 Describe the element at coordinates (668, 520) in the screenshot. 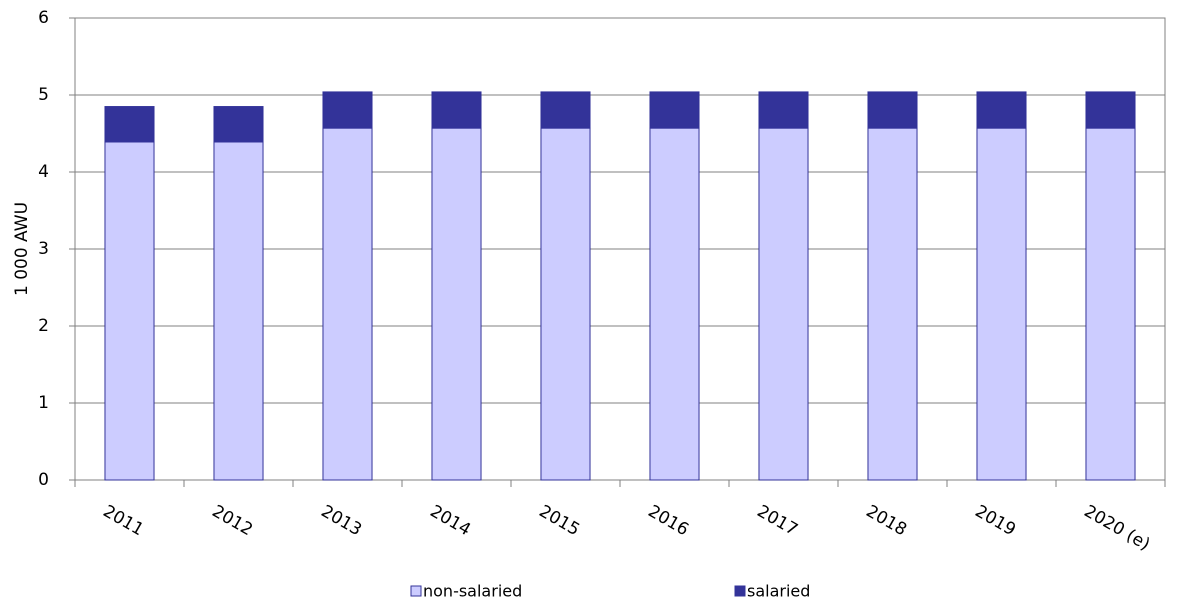

I see `x-tick-label: 2016` at that location.